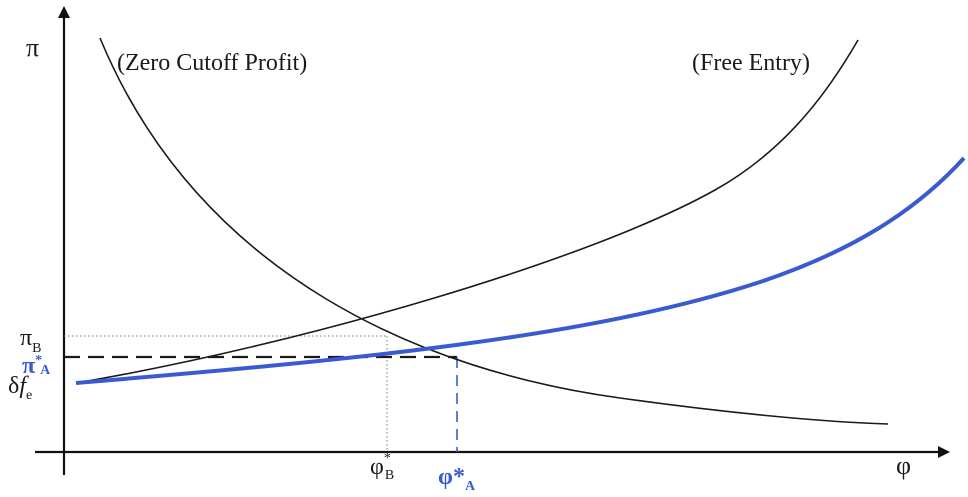 The image size is (968, 497). What do you see at coordinates (457, 479) in the screenshot?
I see `phi-a-tick-label: φ*A` at bounding box center [457, 479].